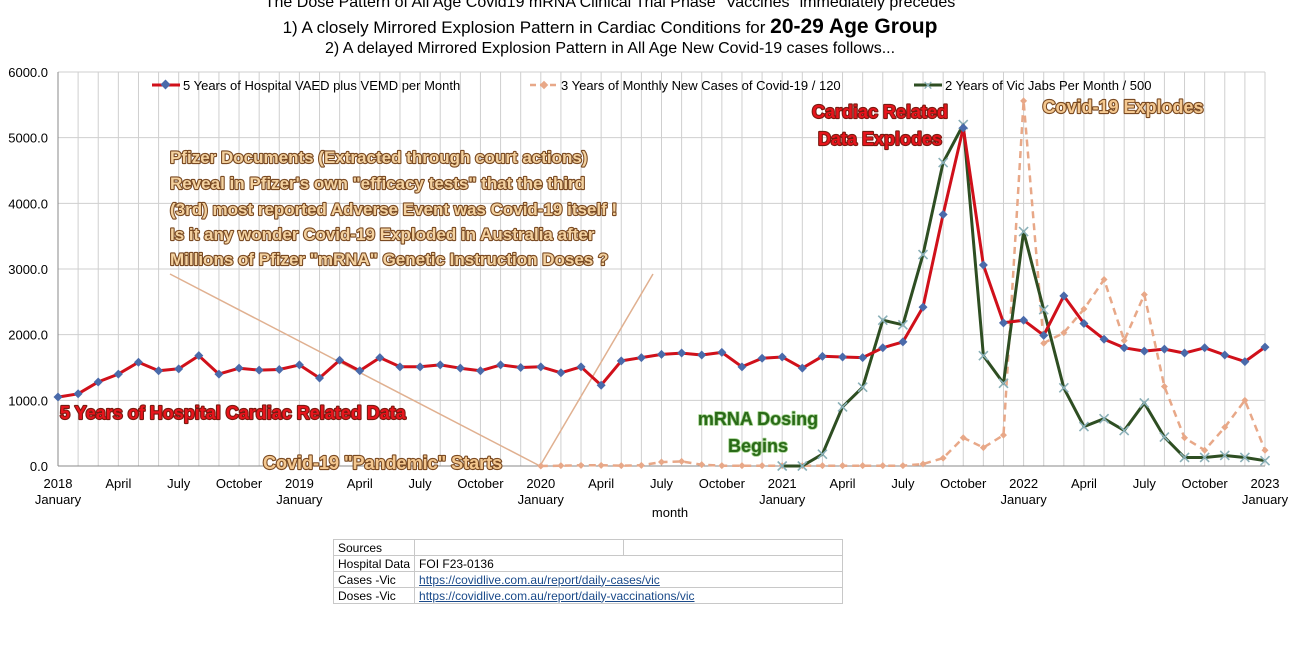  Describe the element at coordinates (1265, 483) in the screenshot. I see `x-tick-label: 2023` at that location.